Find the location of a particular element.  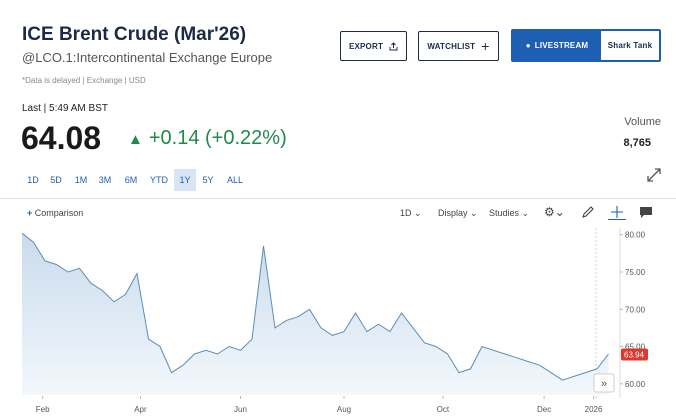

watchlist-button: WATCHLIST + is located at coordinates (458, 46).